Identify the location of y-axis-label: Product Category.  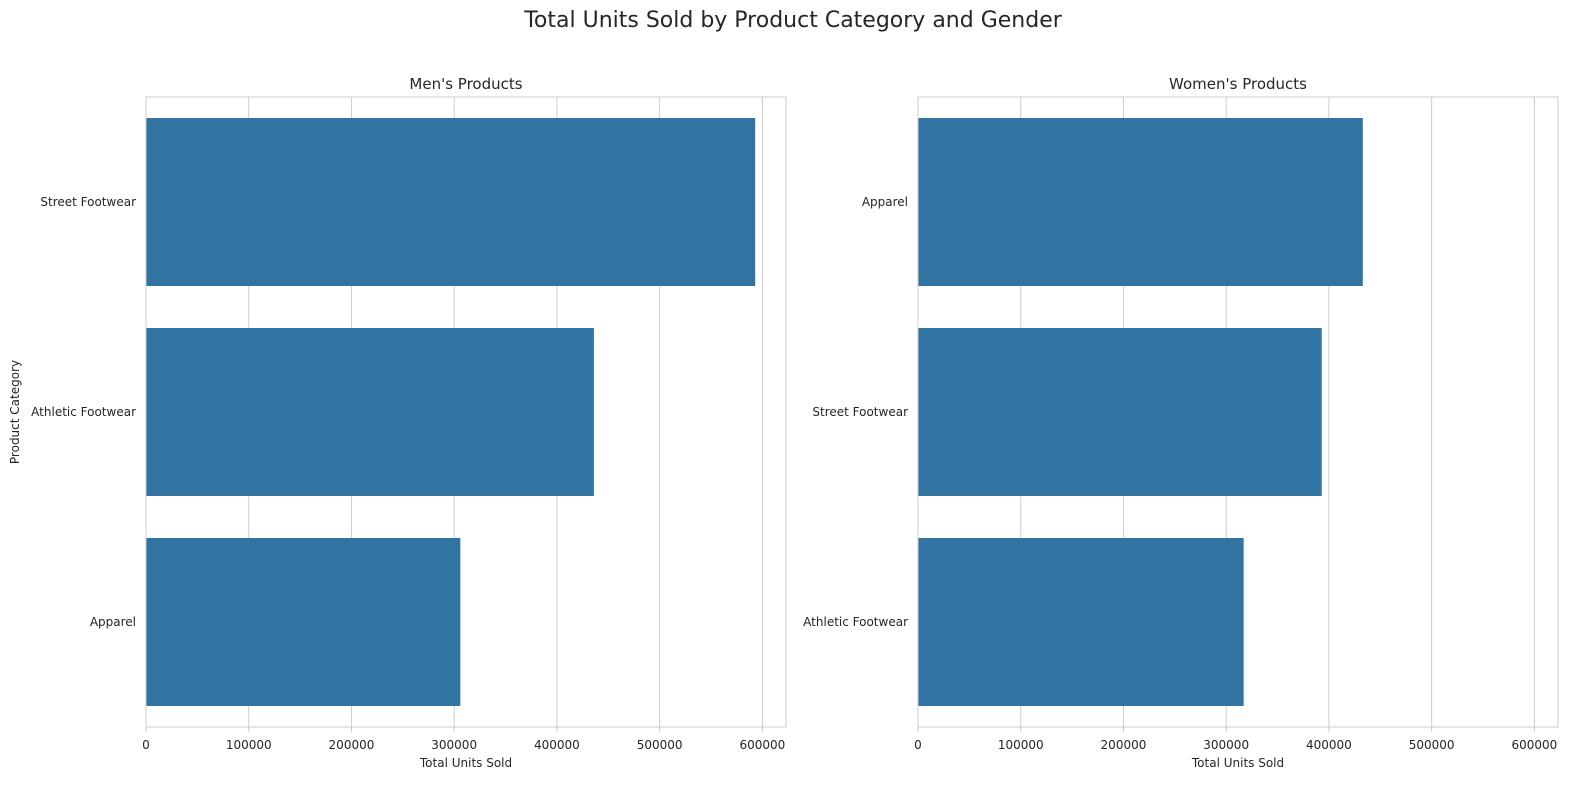
(15, 412).